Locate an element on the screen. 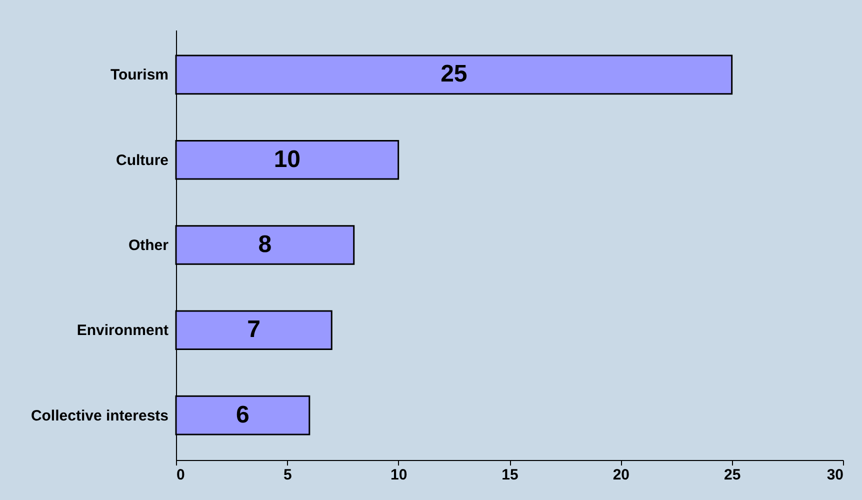  y-tick-label: Culture is located at coordinates (142, 160).